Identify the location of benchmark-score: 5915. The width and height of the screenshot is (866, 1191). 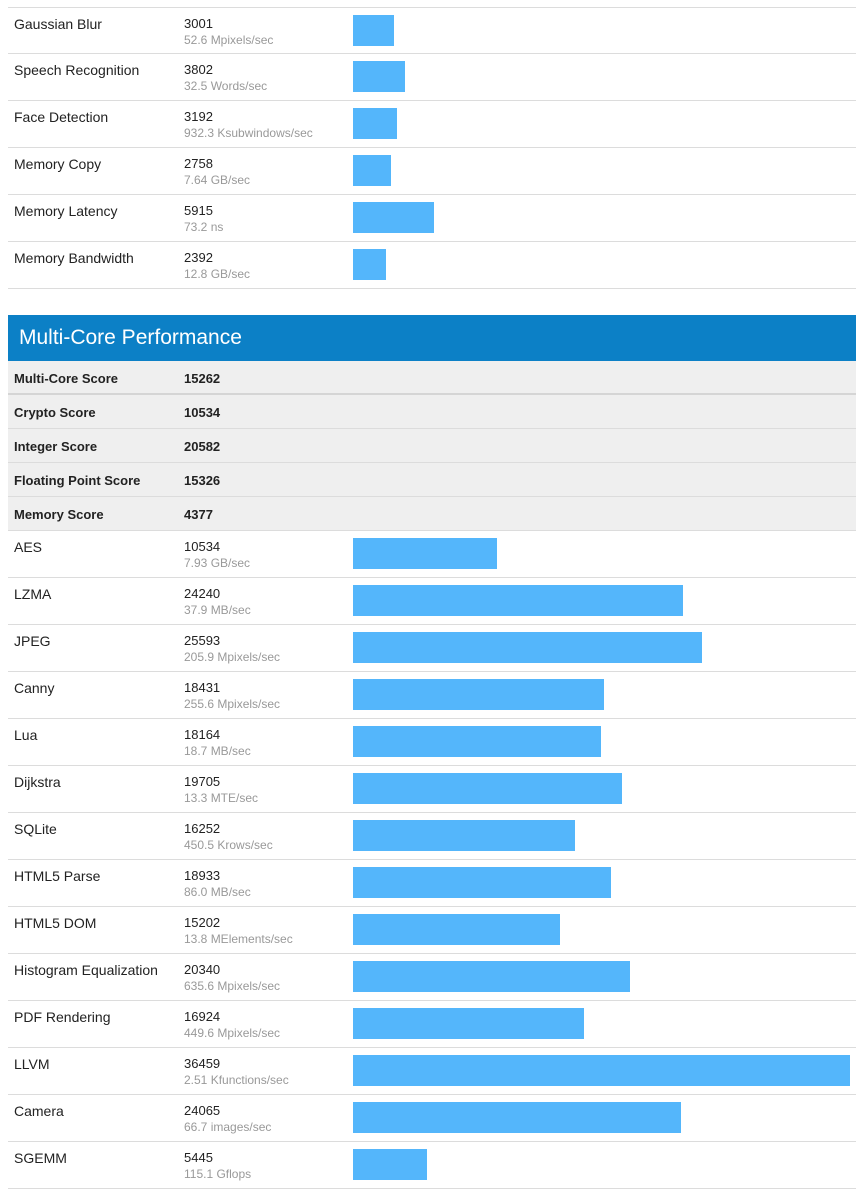
(198, 210).